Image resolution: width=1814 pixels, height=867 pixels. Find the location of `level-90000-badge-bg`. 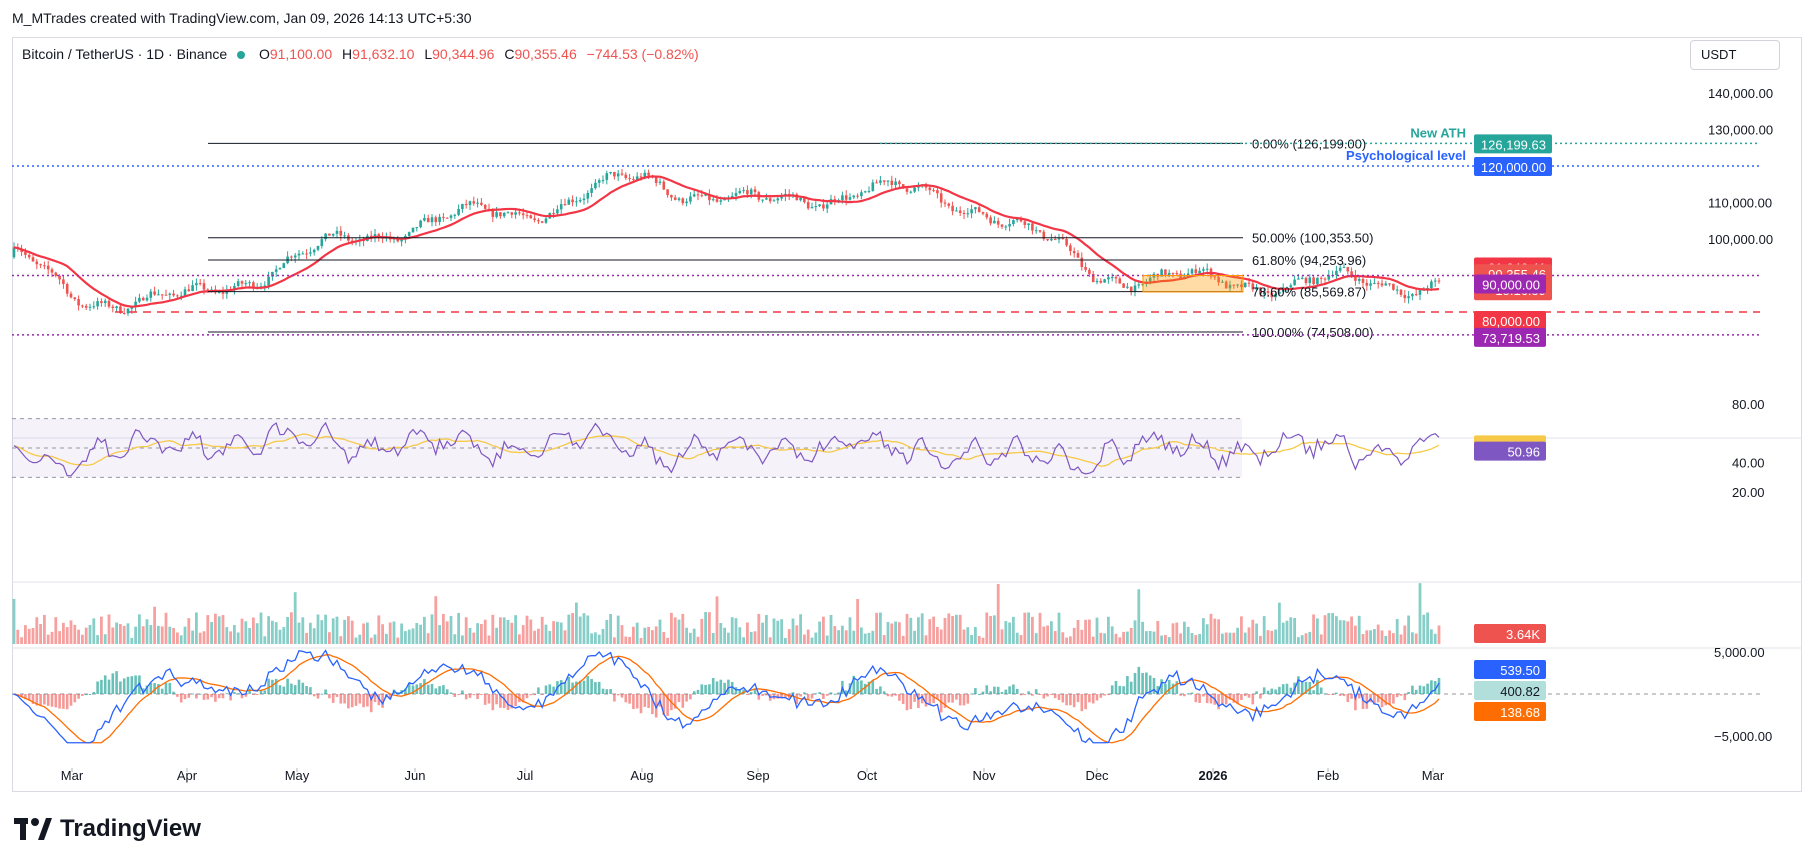

level-90000-badge-bg is located at coordinates (1510, 284).